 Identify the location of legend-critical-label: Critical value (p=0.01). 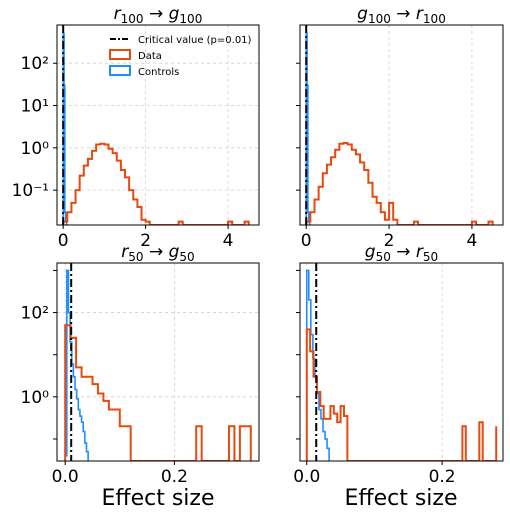
(195, 40).